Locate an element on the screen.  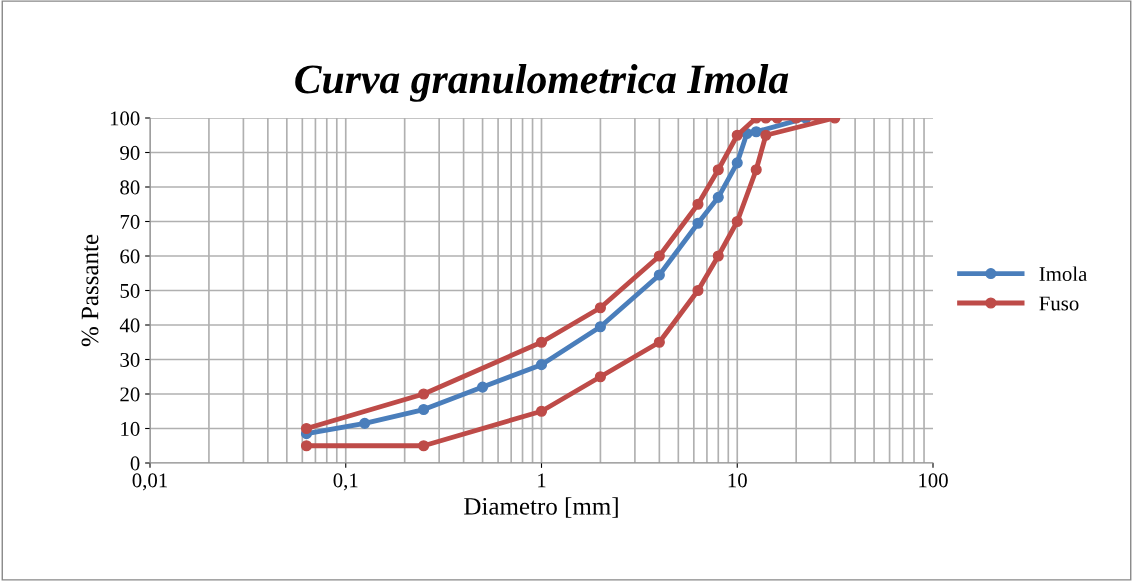
legend-label: Fuso is located at coordinates (1059, 303).